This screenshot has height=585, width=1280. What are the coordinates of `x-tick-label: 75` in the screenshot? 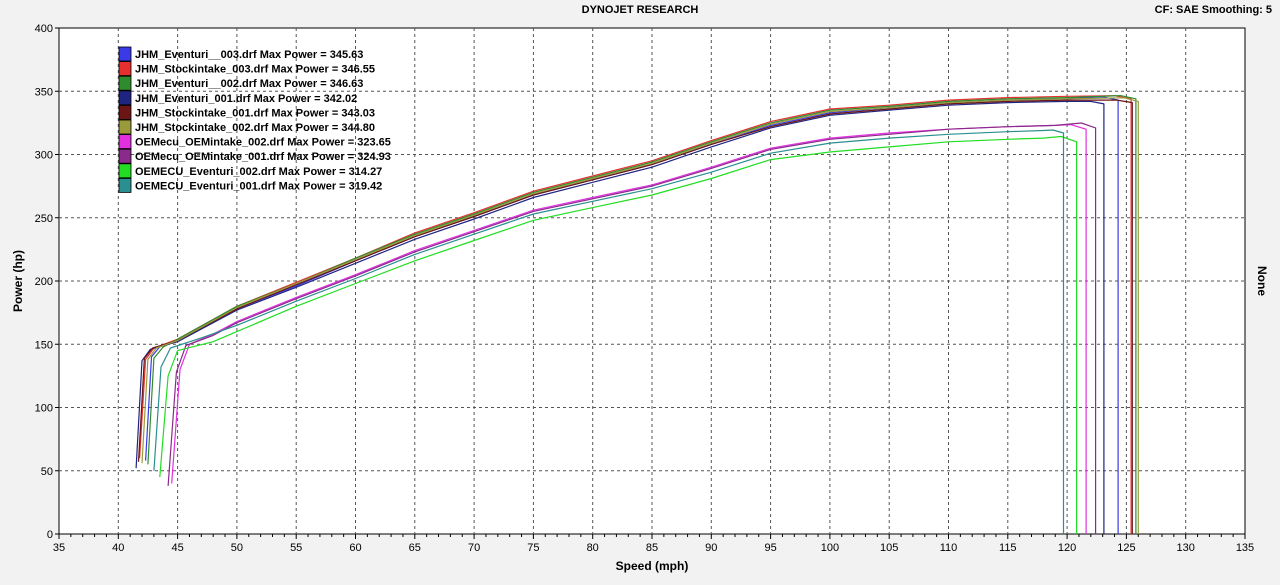 It's located at (533, 548).